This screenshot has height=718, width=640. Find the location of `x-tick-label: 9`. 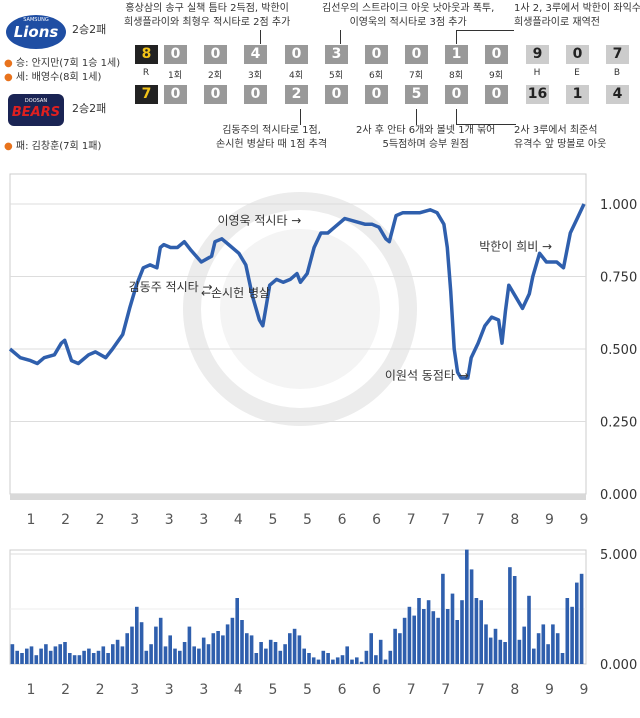

x-tick-label: 9 is located at coordinates (549, 520).